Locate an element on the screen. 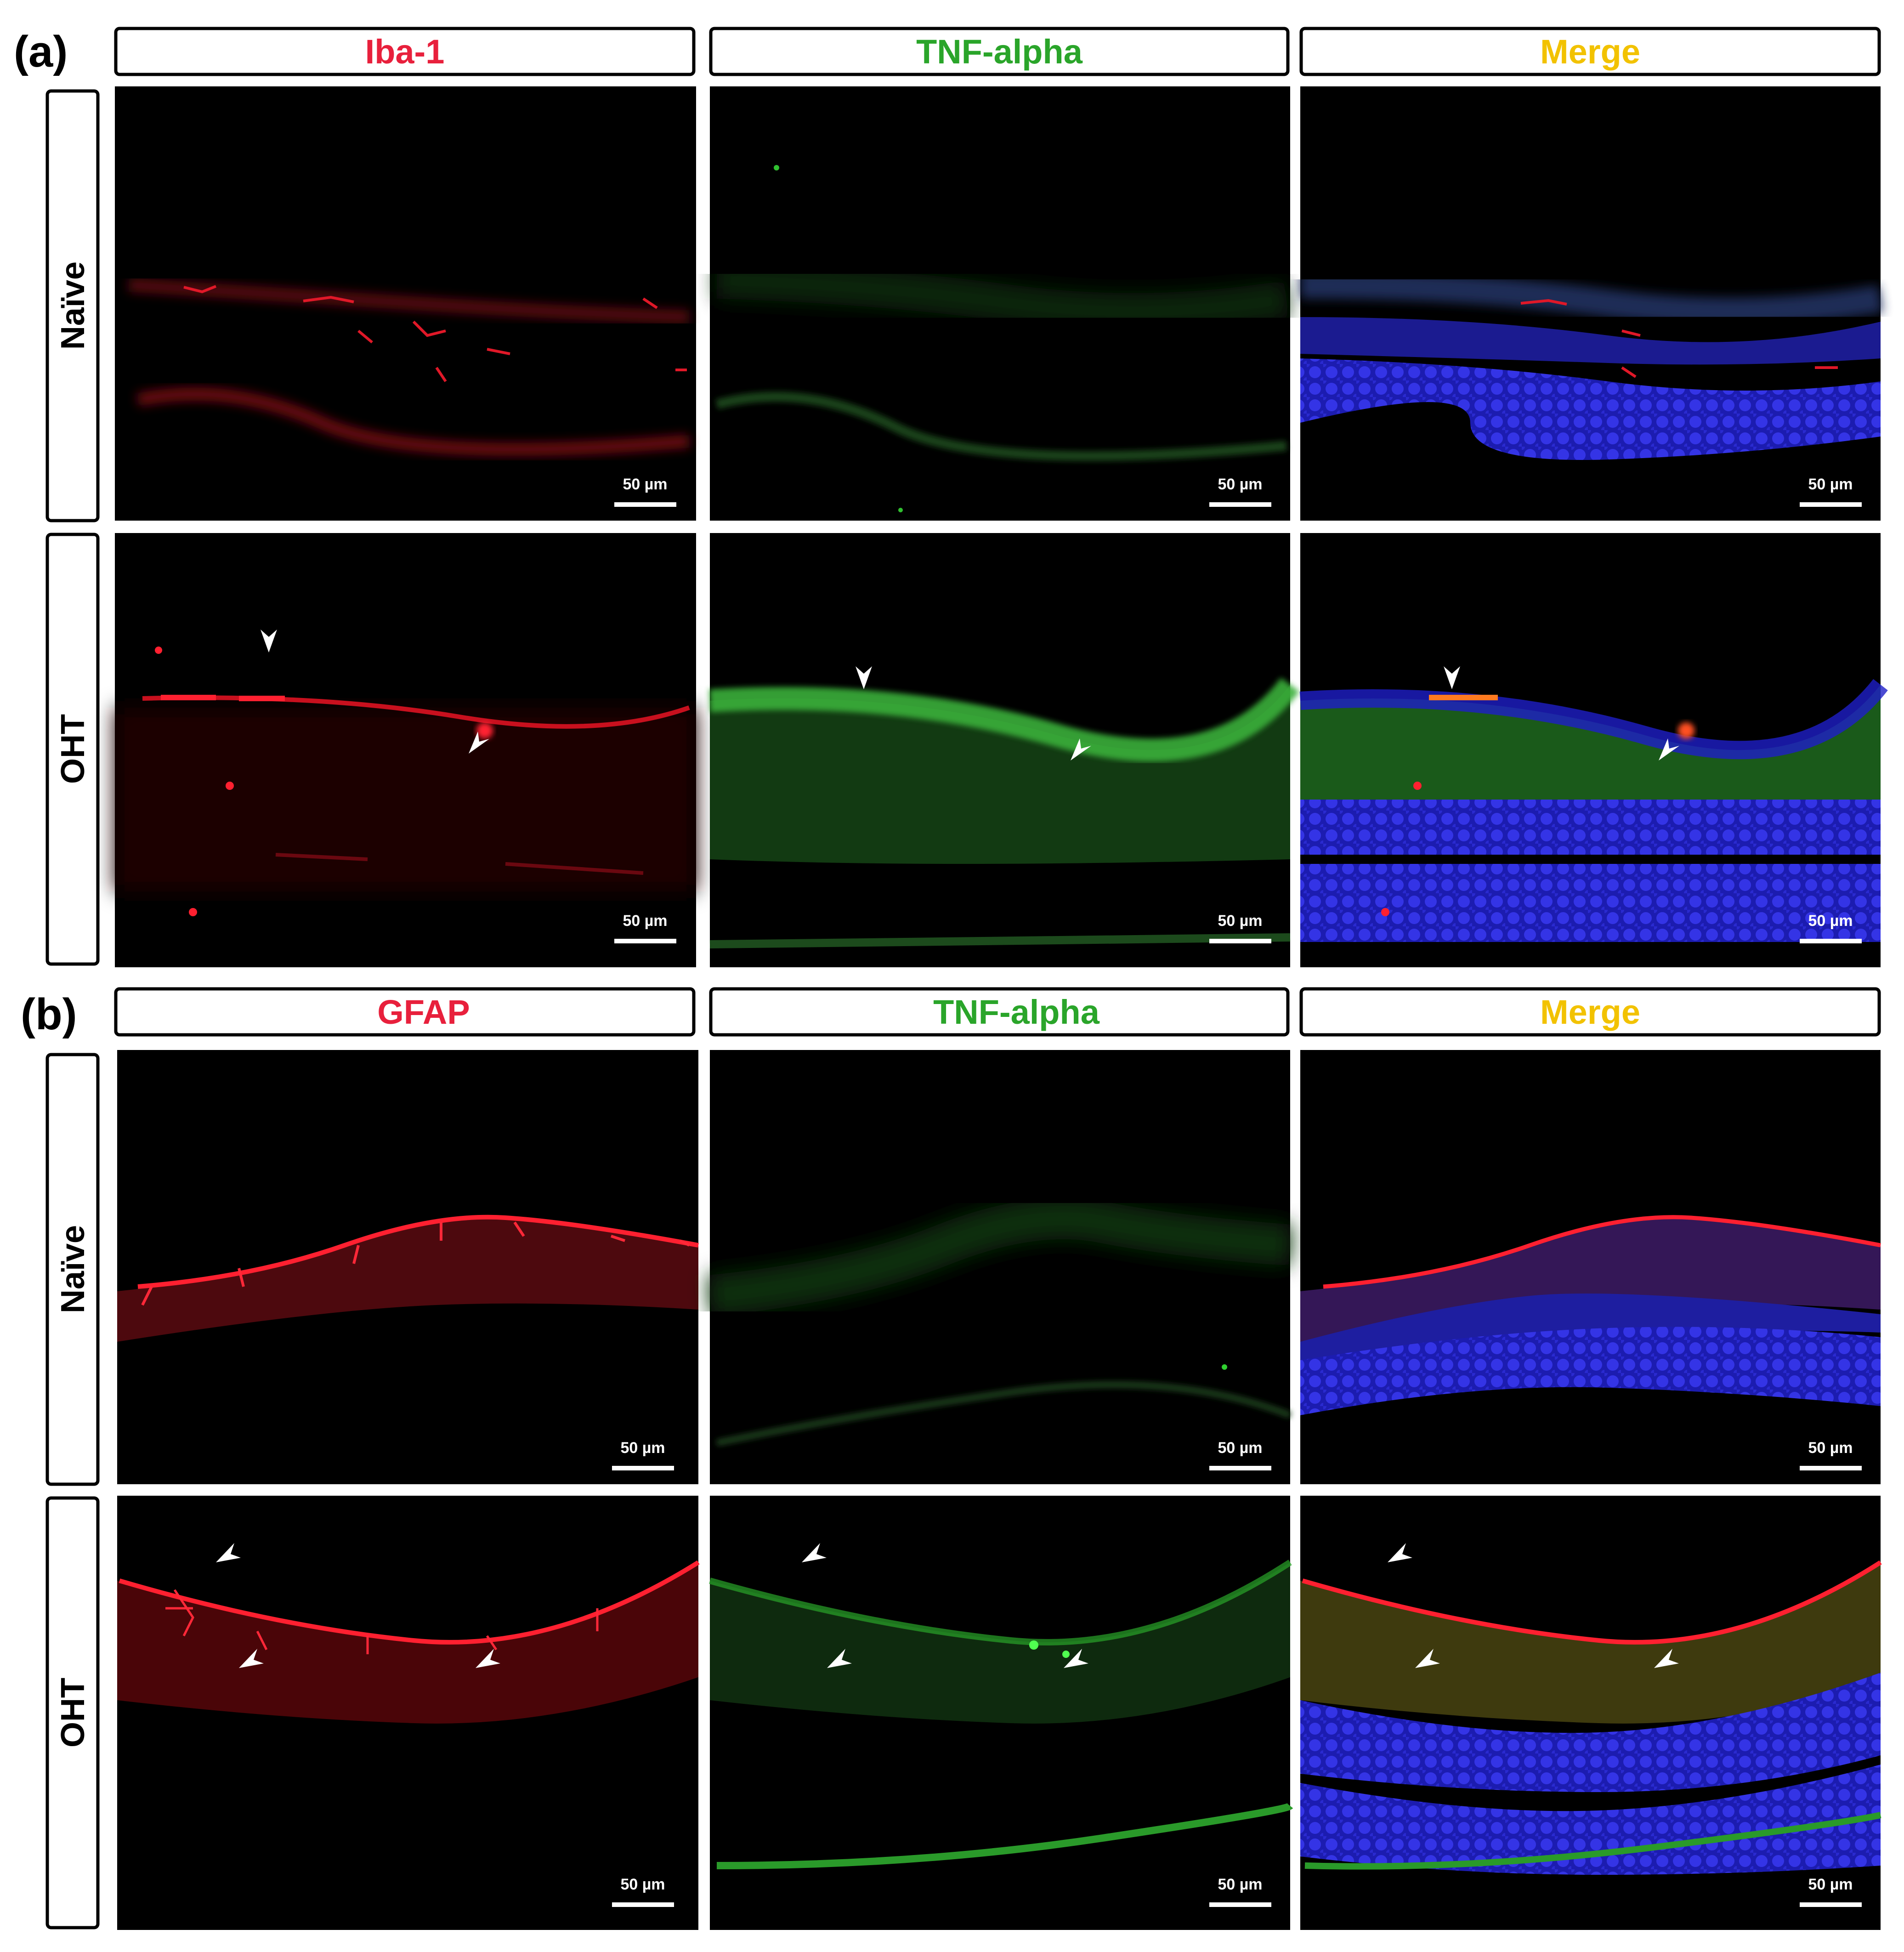  image-a-naive-merge: 50 µm is located at coordinates (1591, 304).